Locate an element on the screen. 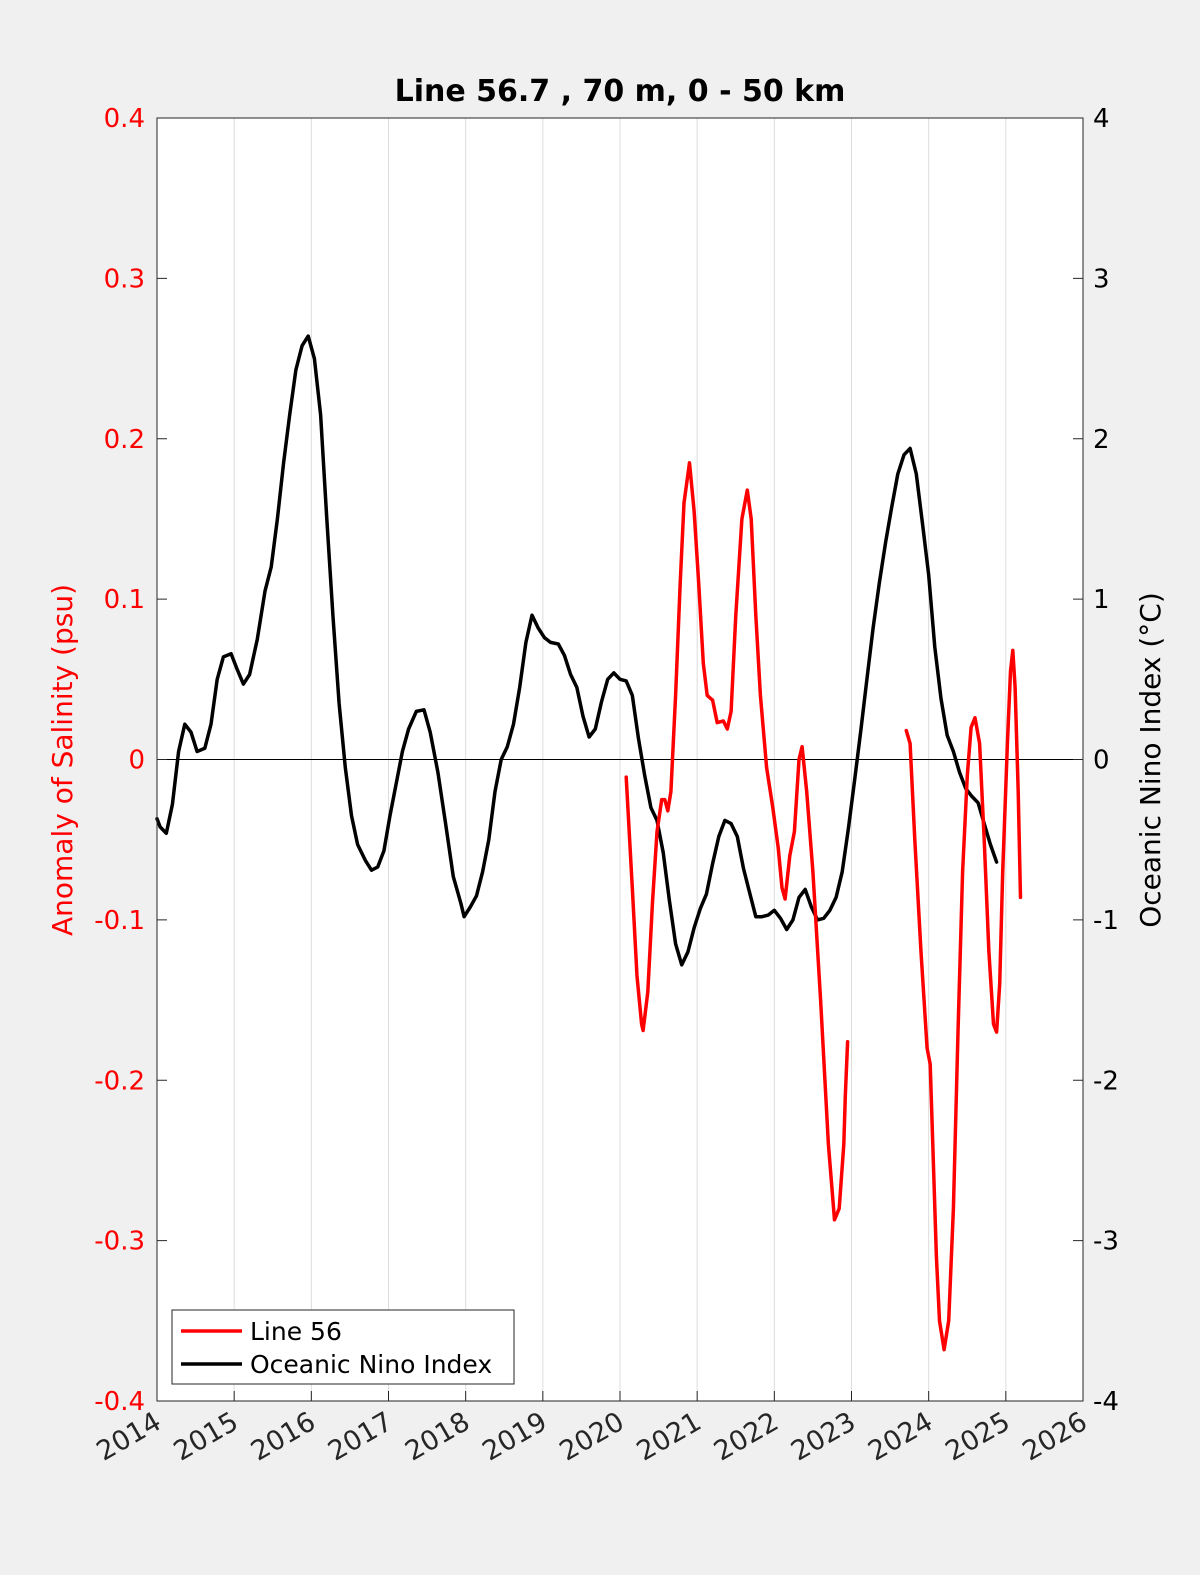 The width and height of the screenshot is (1200, 1575). y-left-tick-label-2: -0.2 is located at coordinates (119, 1081).